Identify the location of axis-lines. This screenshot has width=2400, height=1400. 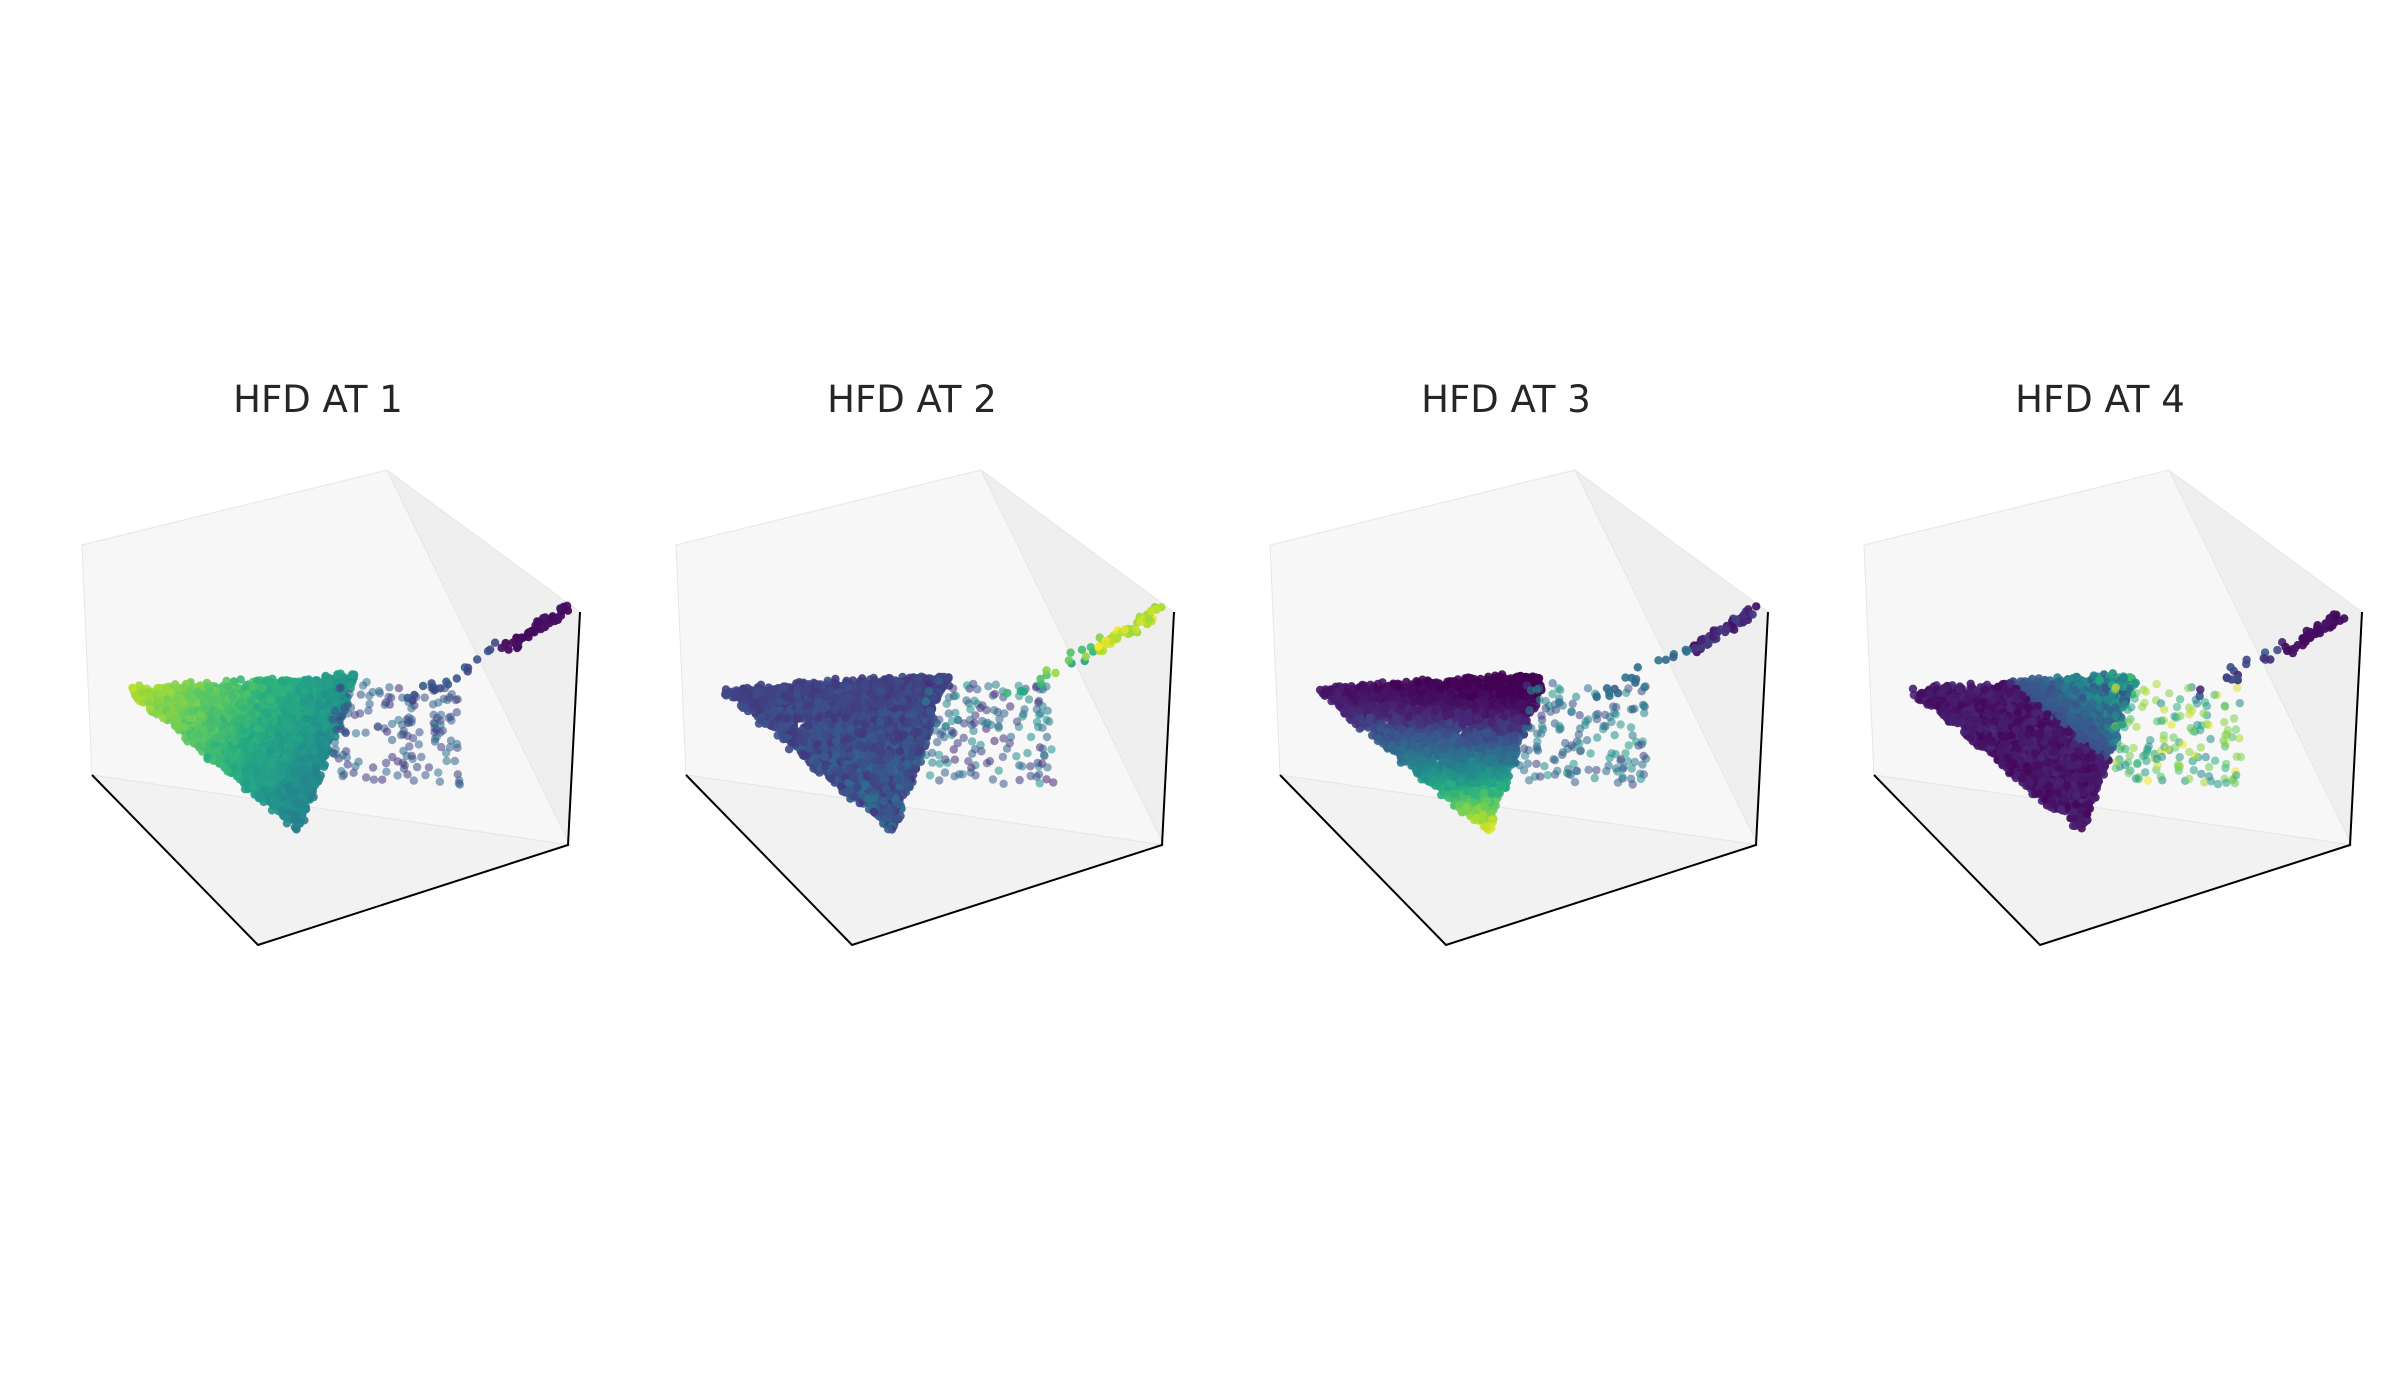
(336, 779).